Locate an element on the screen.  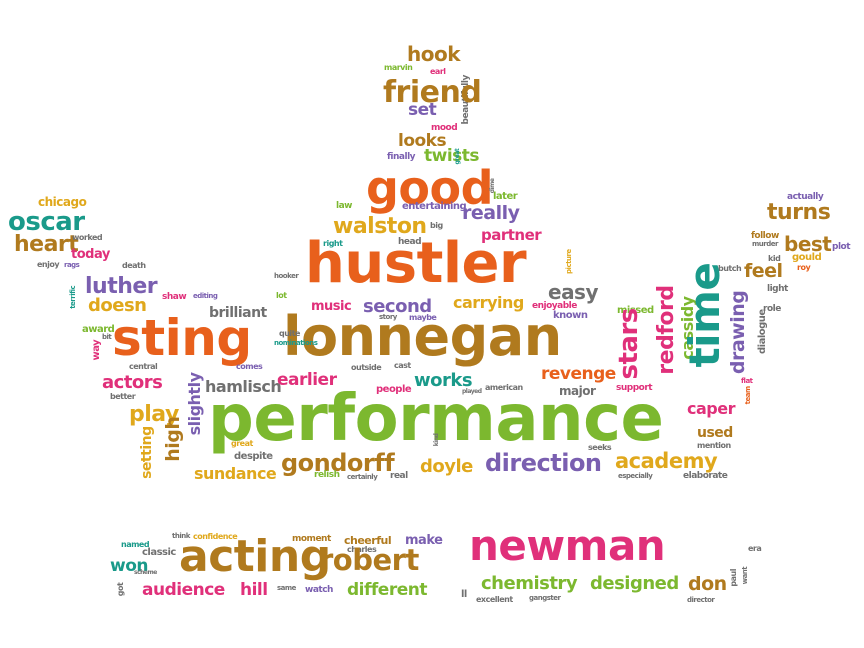
word-missed: missed is located at coordinates (635, 310).